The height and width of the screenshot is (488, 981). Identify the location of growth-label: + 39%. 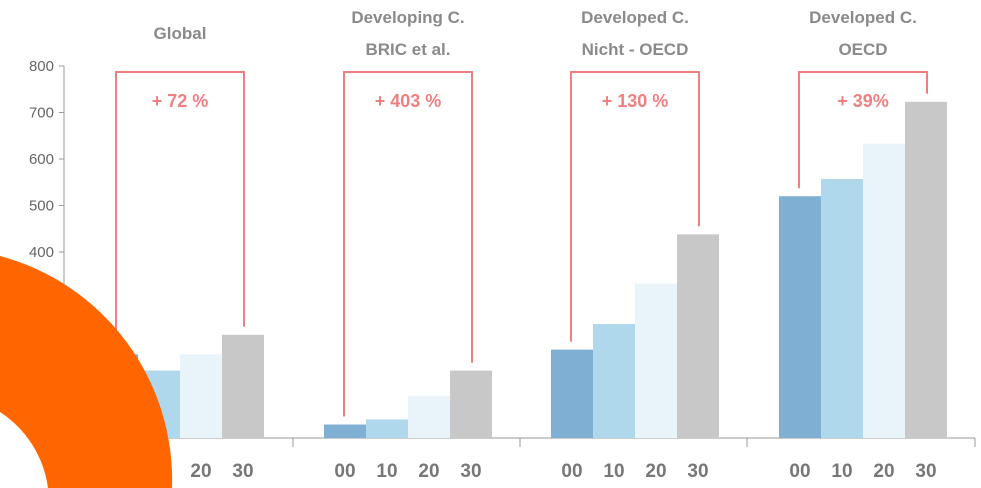
(863, 101).